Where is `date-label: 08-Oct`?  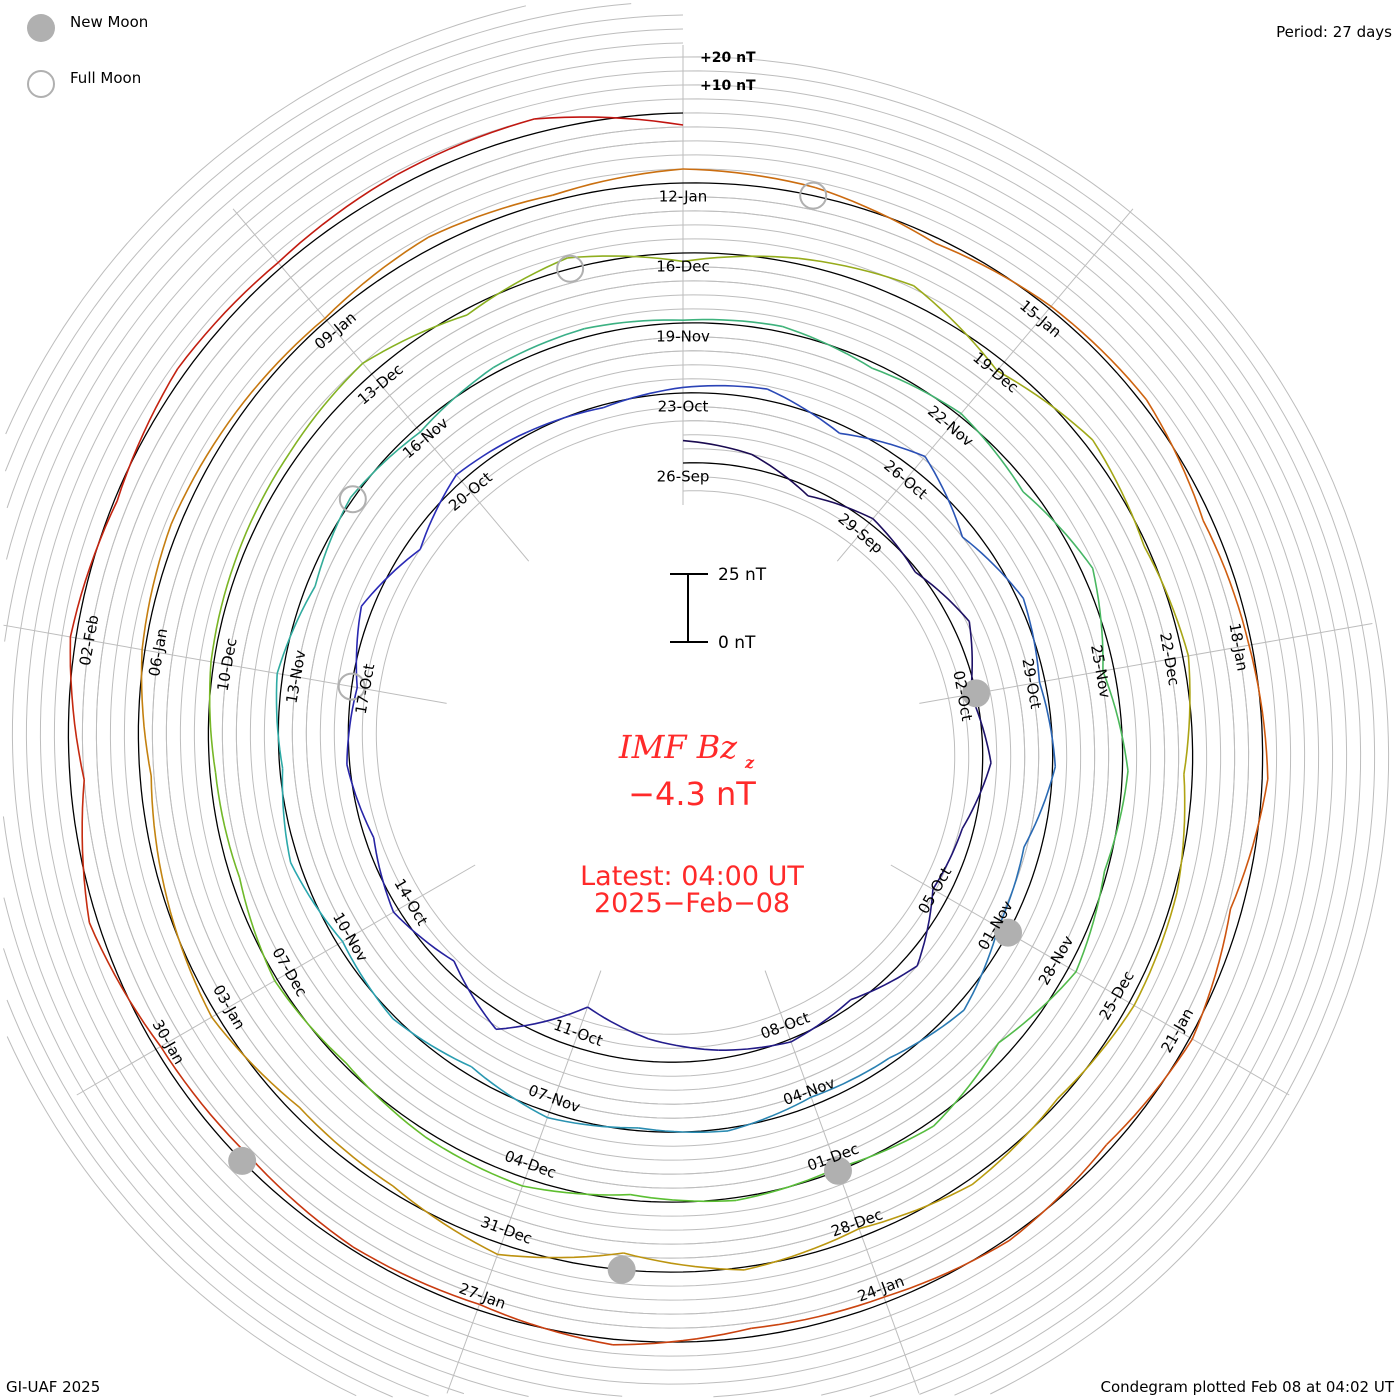
date-label: 08-Oct is located at coordinates (785, 1025).